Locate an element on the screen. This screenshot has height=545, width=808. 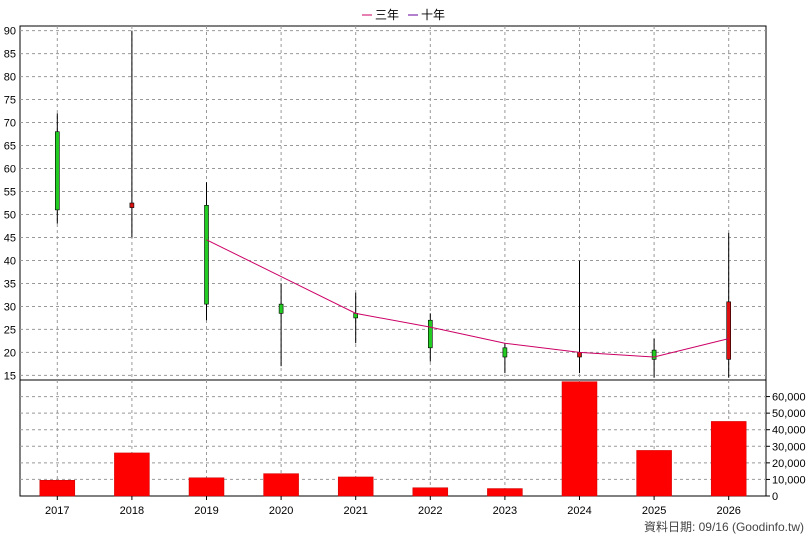
legend-label-three-year: 三年 is located at coordinates (387, 15).